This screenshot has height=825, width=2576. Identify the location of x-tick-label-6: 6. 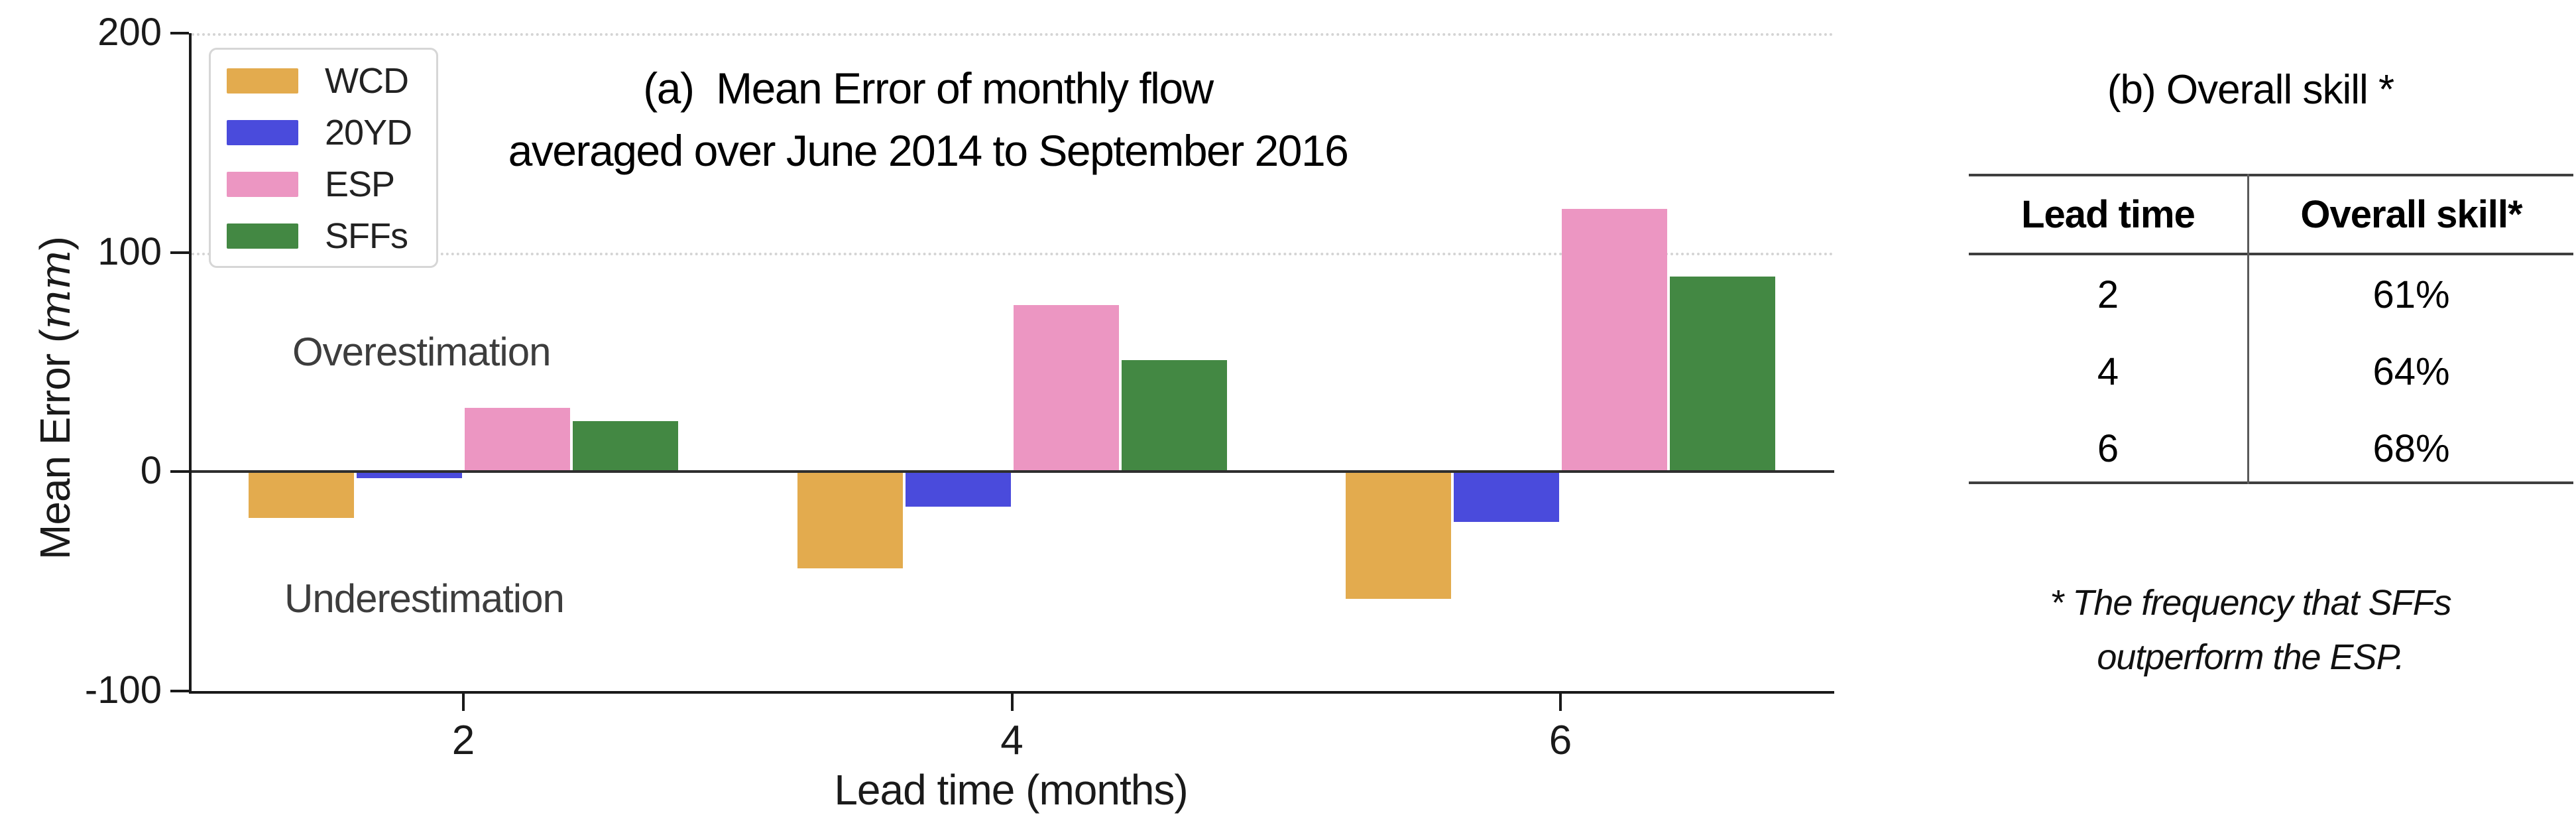
(1561, 740).